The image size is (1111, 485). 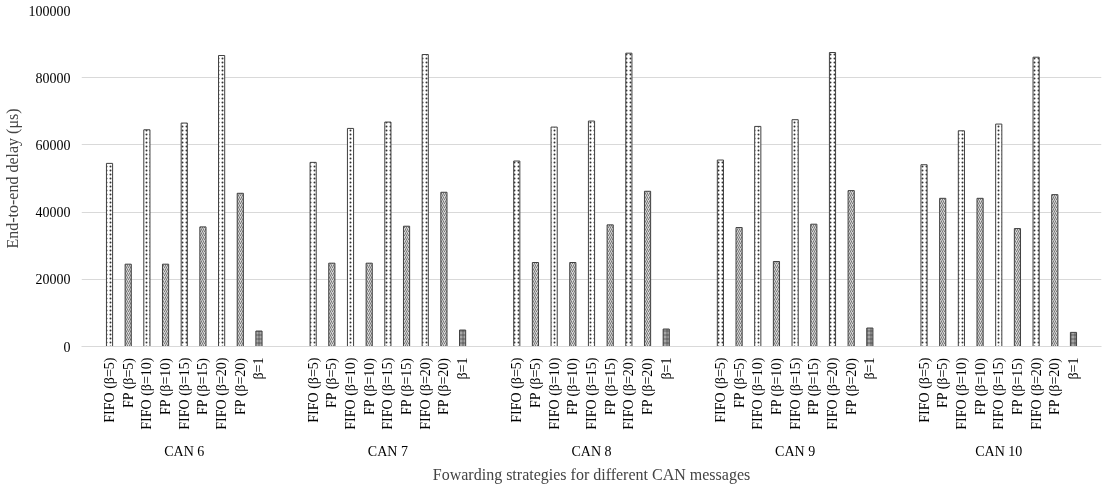 I want to click on y-tick-label: 60000, so click(x=53, y=145).